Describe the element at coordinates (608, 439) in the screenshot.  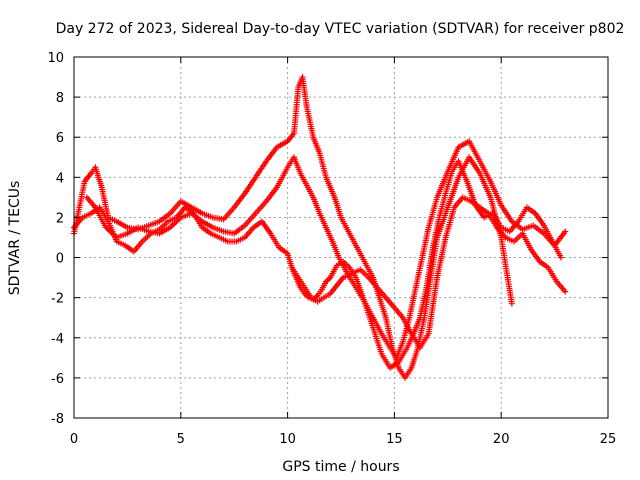
I see `x-tick-label: 25` at that location.